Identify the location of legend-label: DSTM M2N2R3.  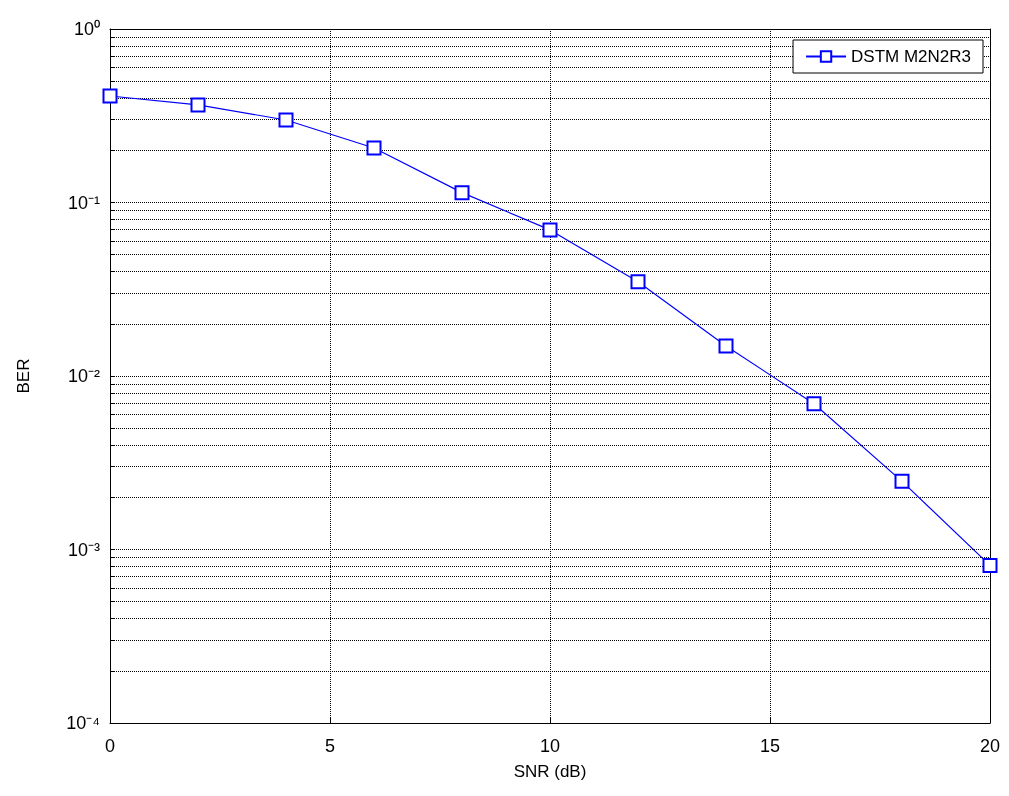
(911, 56).